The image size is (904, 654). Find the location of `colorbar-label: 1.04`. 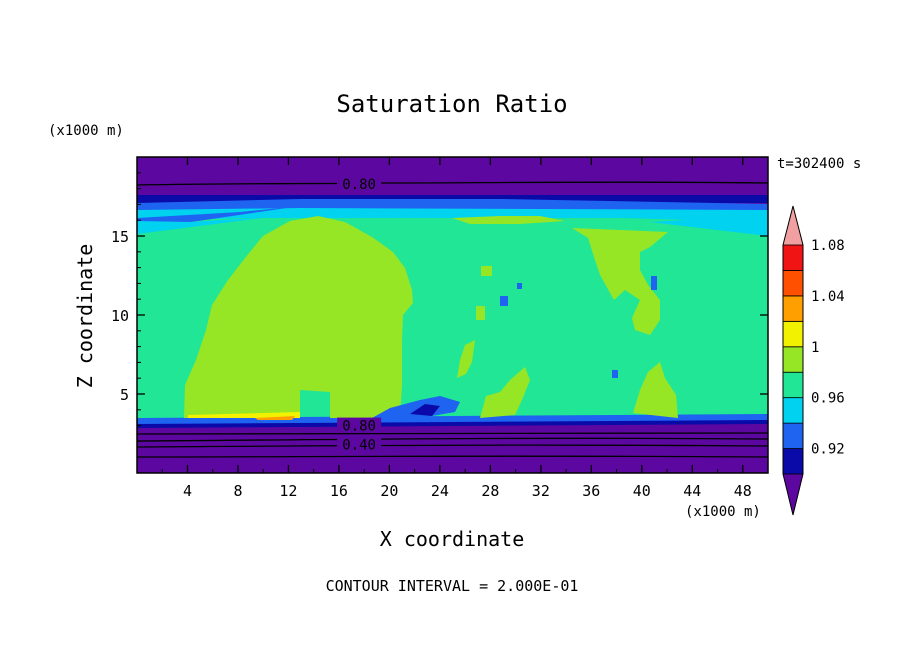

colorbar-label: 1.04 is located at coordinates (828, 297).